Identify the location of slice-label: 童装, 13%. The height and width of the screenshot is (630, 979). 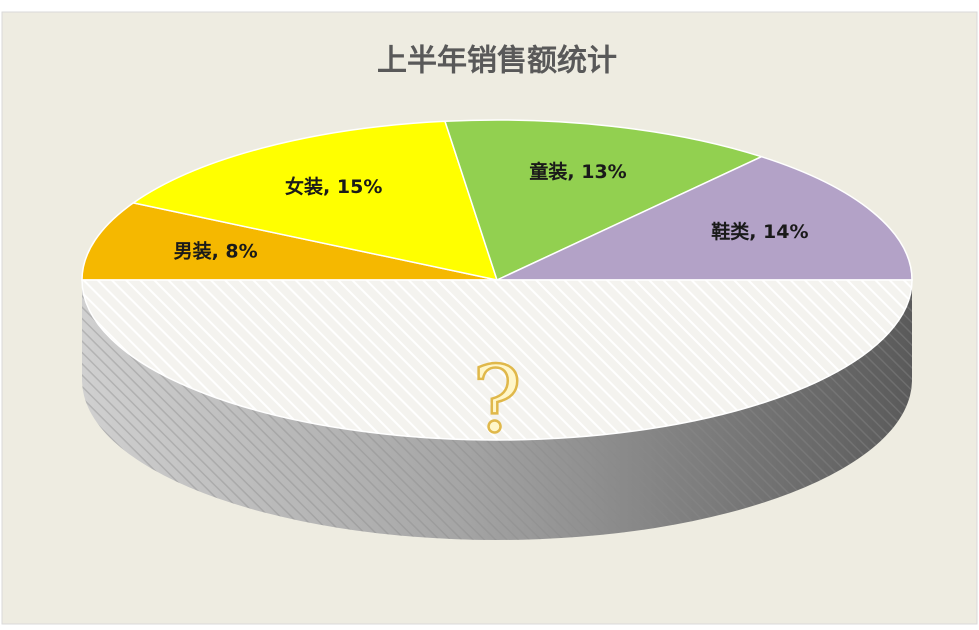
(577, 171).